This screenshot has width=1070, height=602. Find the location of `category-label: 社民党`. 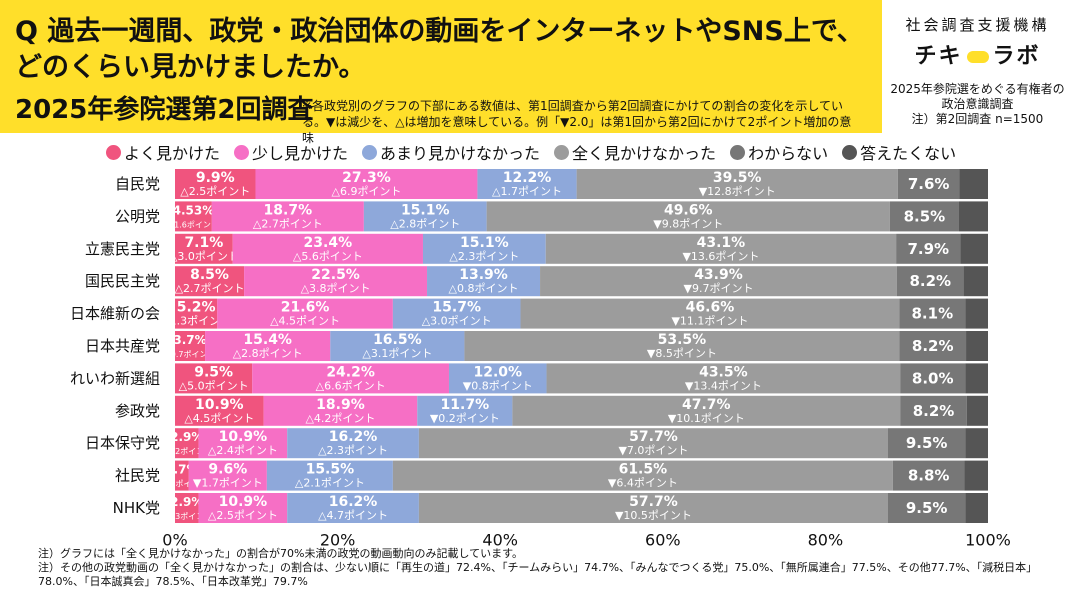

category-label: 社民党 is located at coordinates (137, 476).